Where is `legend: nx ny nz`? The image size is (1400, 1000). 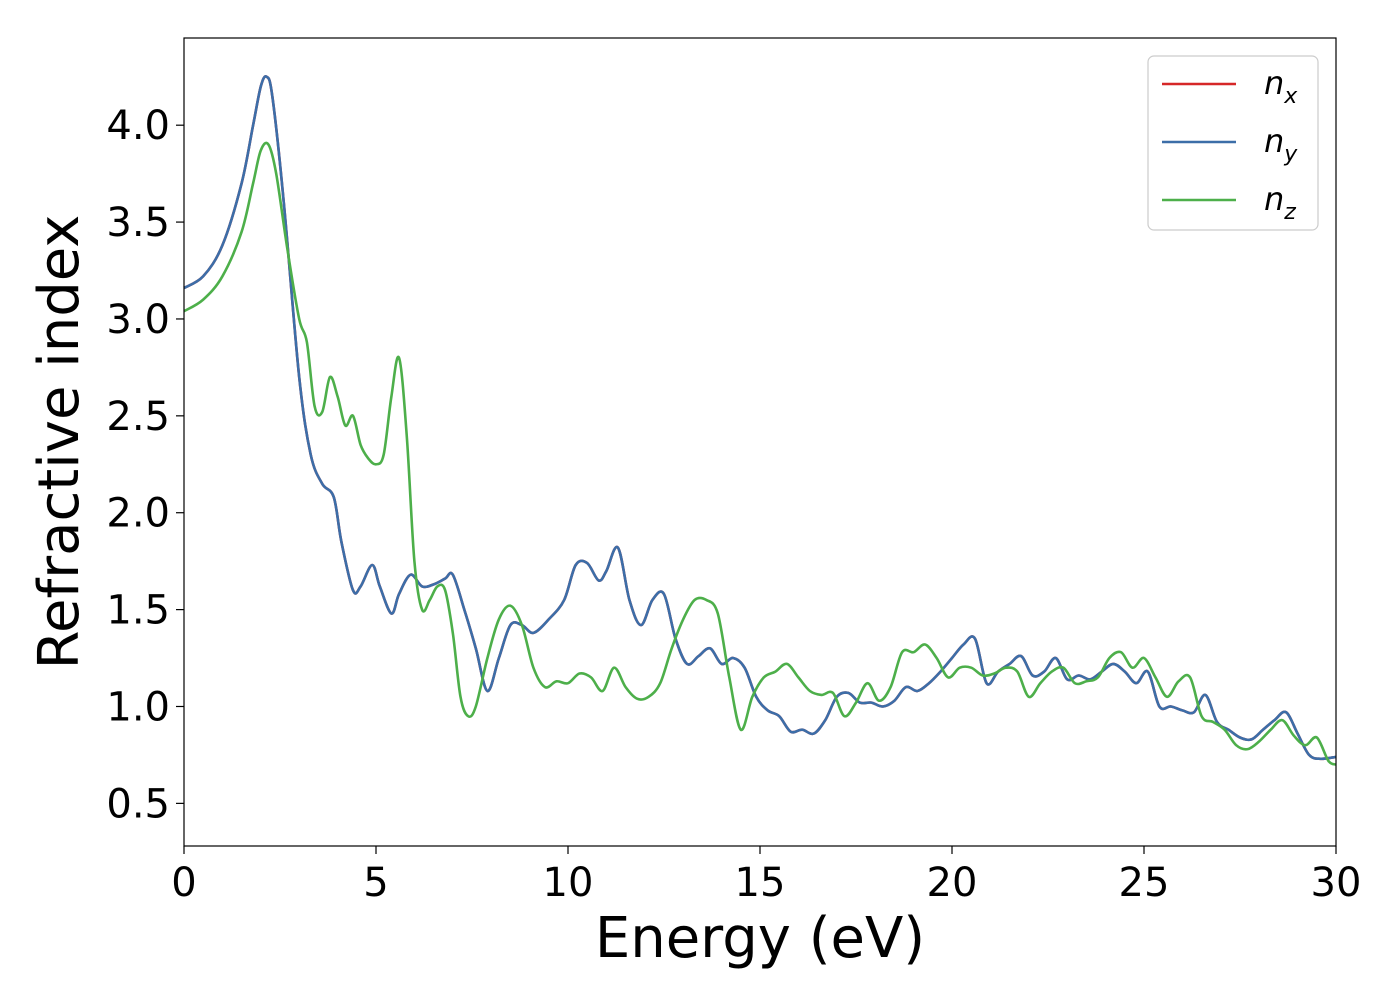
legend: nx ny nz is located at coordinates (1233, 143).